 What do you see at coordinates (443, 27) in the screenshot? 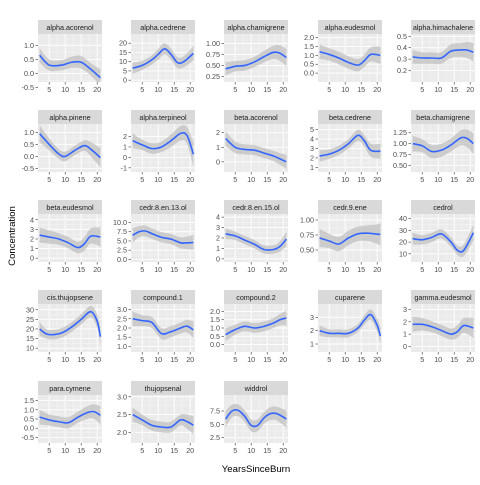
I see `facet-strip-label: alpha.himachalene` at bounding box center [443, 27].